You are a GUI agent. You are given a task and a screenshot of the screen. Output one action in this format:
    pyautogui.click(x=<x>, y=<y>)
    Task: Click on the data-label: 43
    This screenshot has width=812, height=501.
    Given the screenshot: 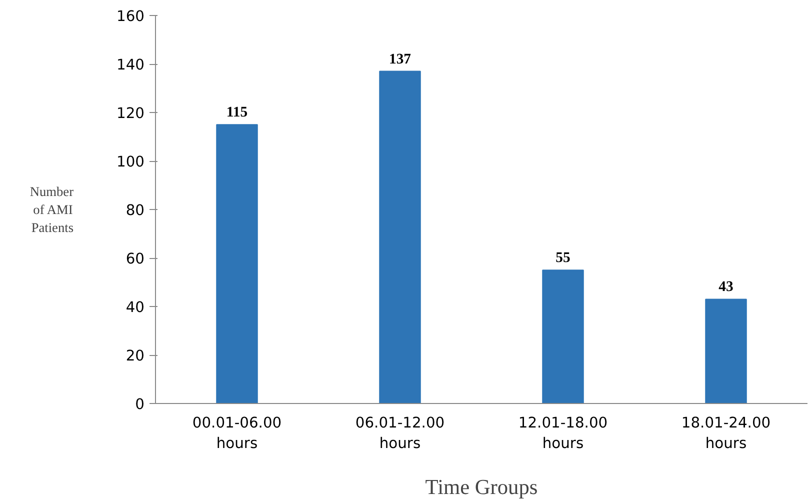 What is the action you would take?
    pyautogui.click(x=726, y=287)
    